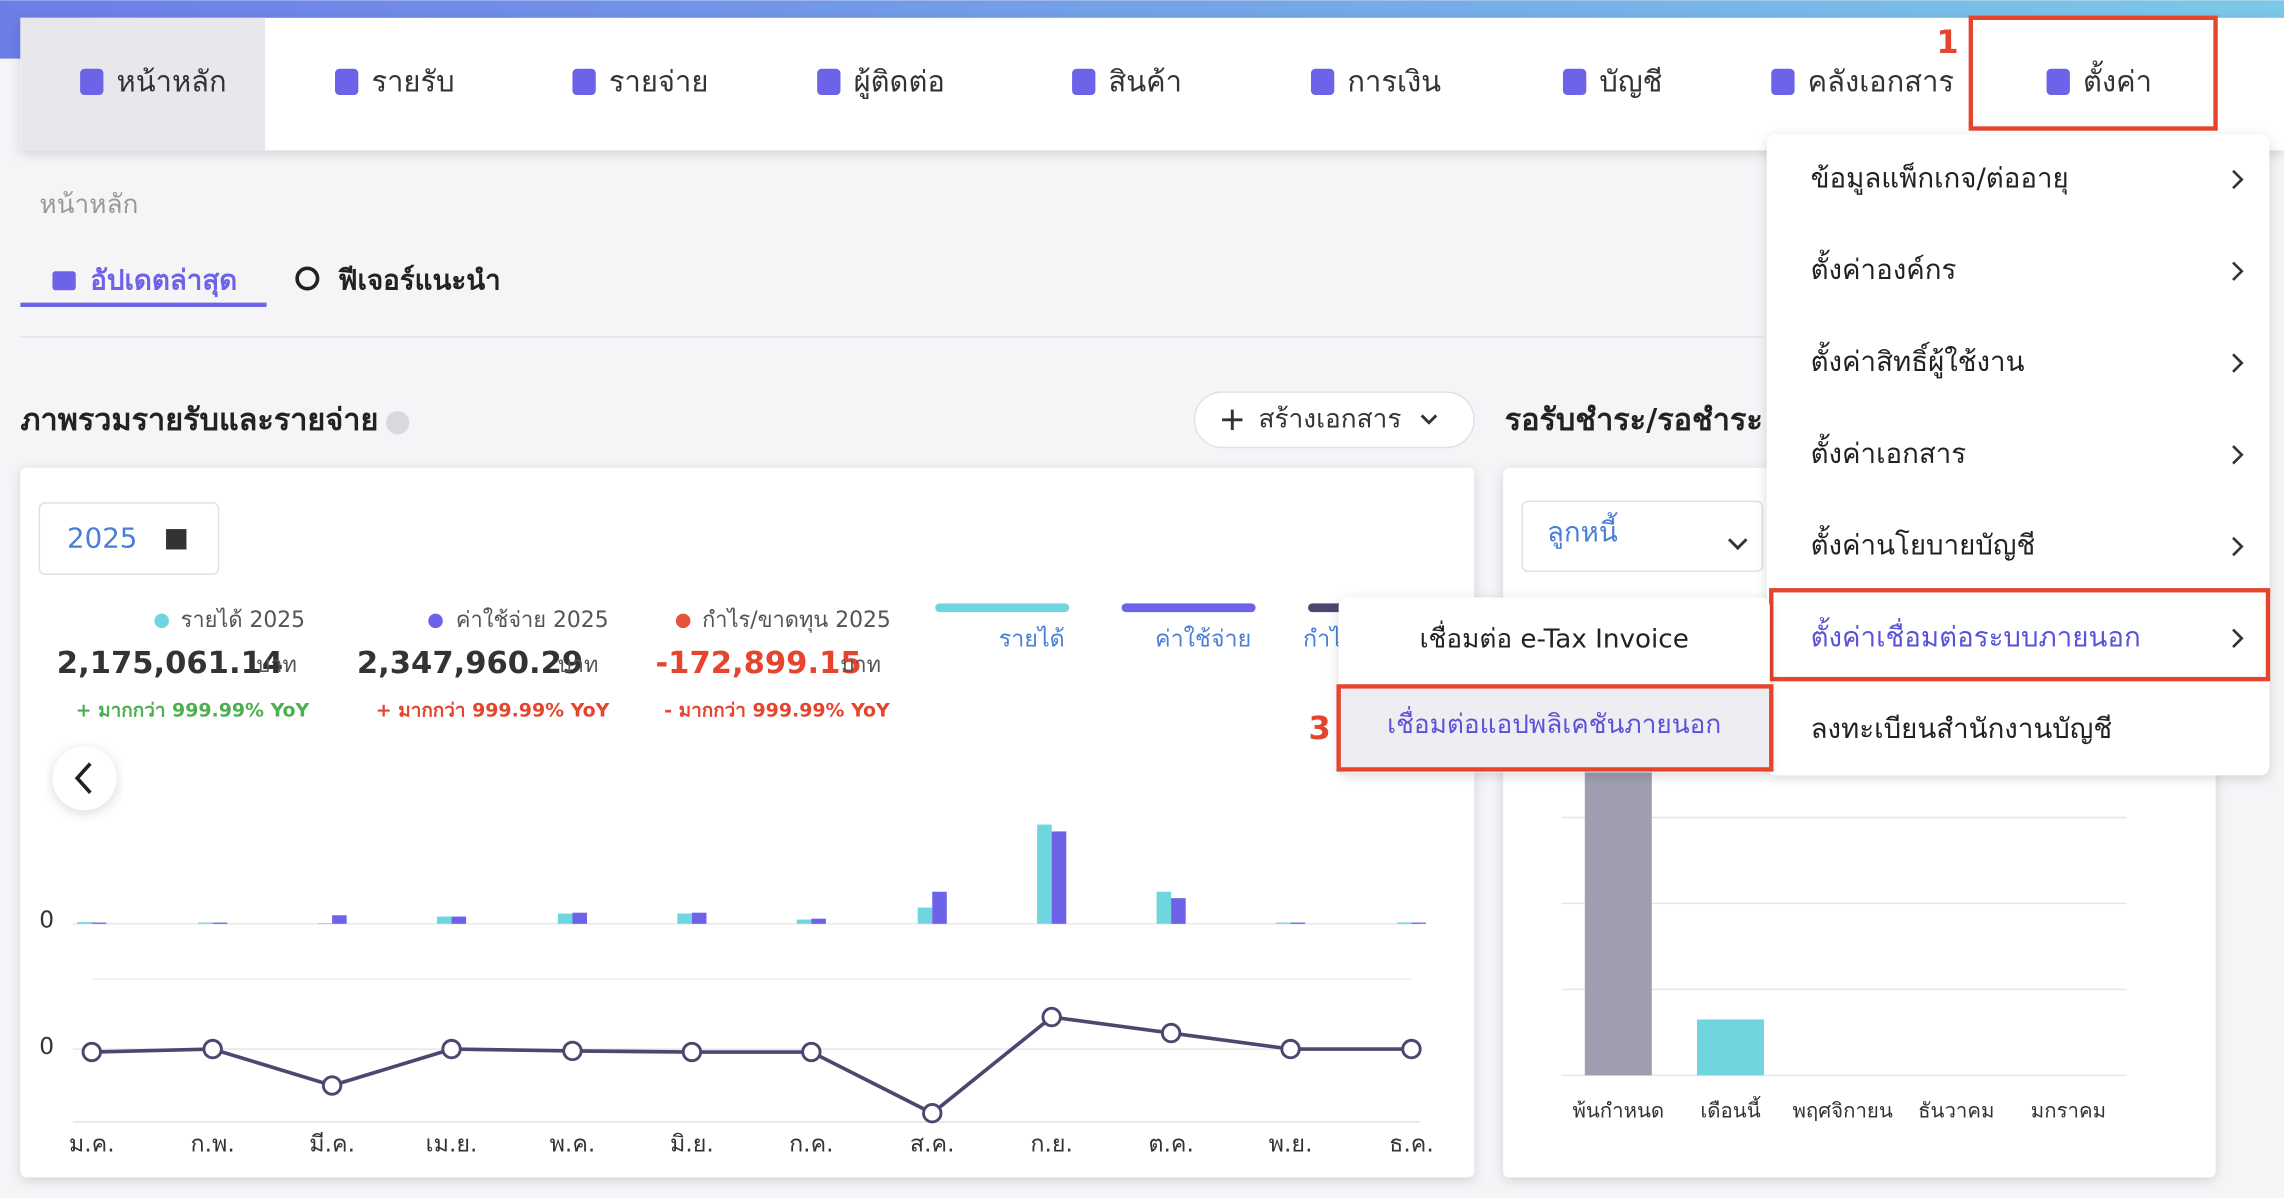  I want to click on section-title: ภาพรวมรายรับและรายจ่าย, so click(199, 420).